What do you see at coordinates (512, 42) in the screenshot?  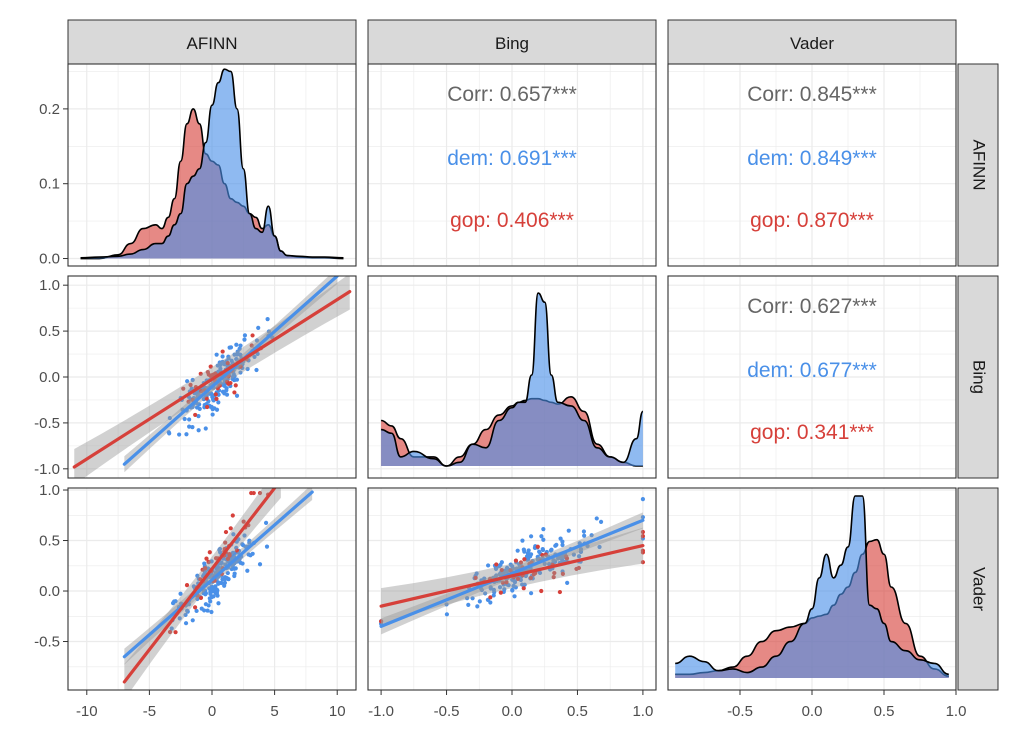 I see `strip-col-bing` at bounding box center [512, 42].